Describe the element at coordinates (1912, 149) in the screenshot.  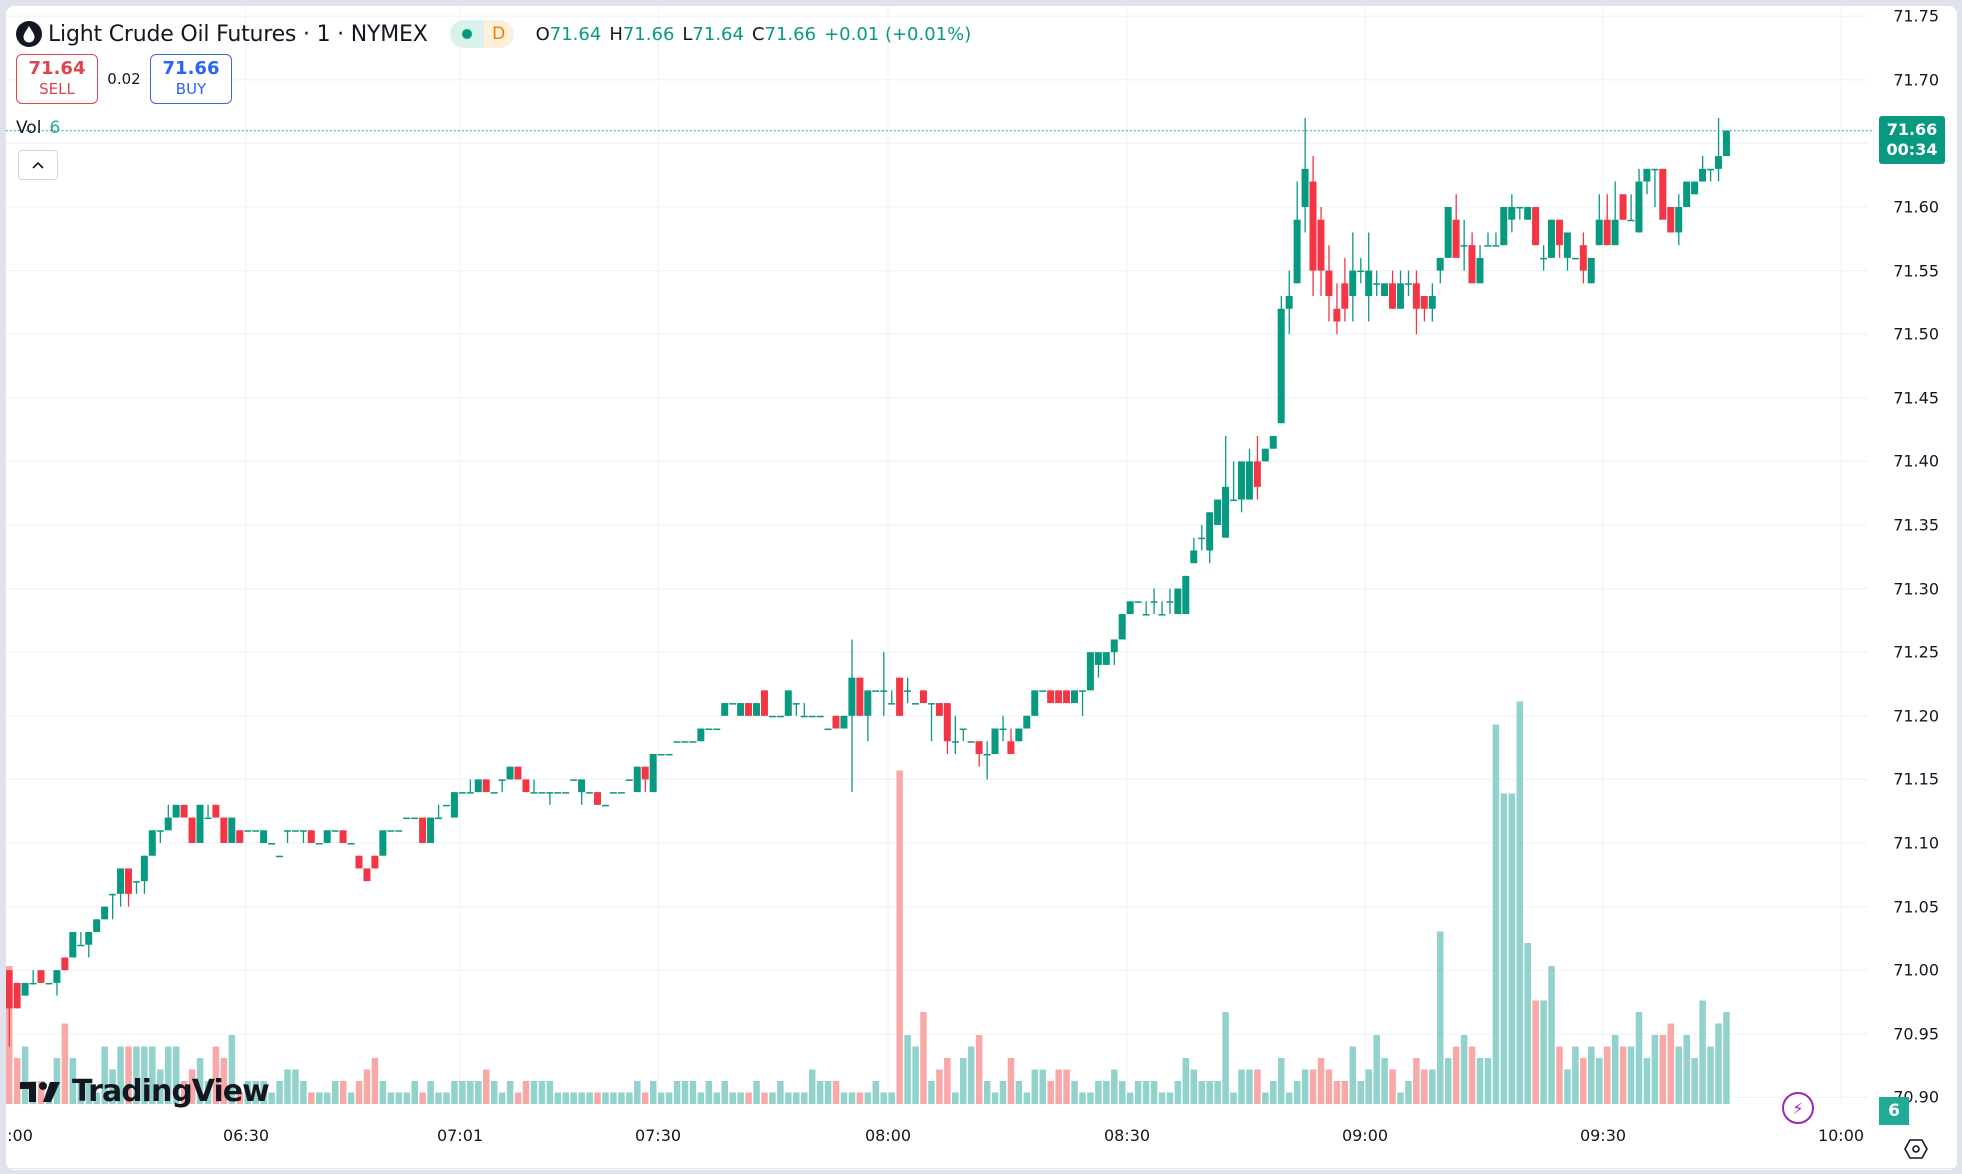
I see `bar-countdown: 00:34` at that location.